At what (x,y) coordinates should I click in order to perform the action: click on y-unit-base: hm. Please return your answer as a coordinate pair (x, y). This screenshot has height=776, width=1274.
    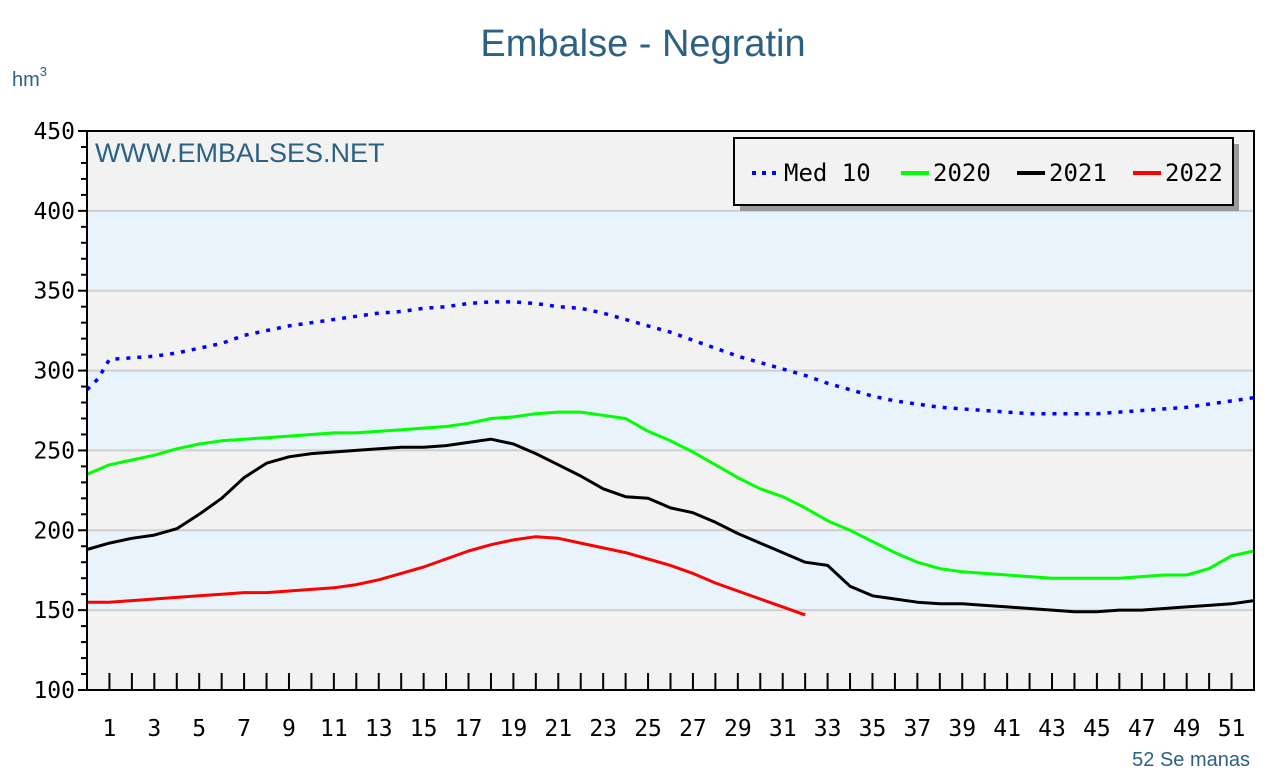
    Looking at the image, I should click on (26, 80).